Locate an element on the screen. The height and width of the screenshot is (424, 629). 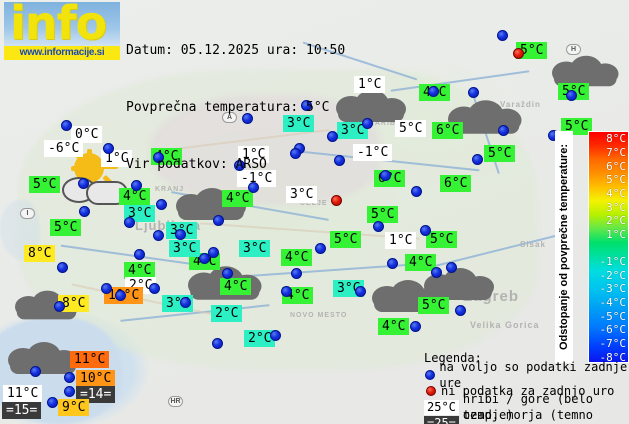
cloud-icon is located at coordinates (586, 71).